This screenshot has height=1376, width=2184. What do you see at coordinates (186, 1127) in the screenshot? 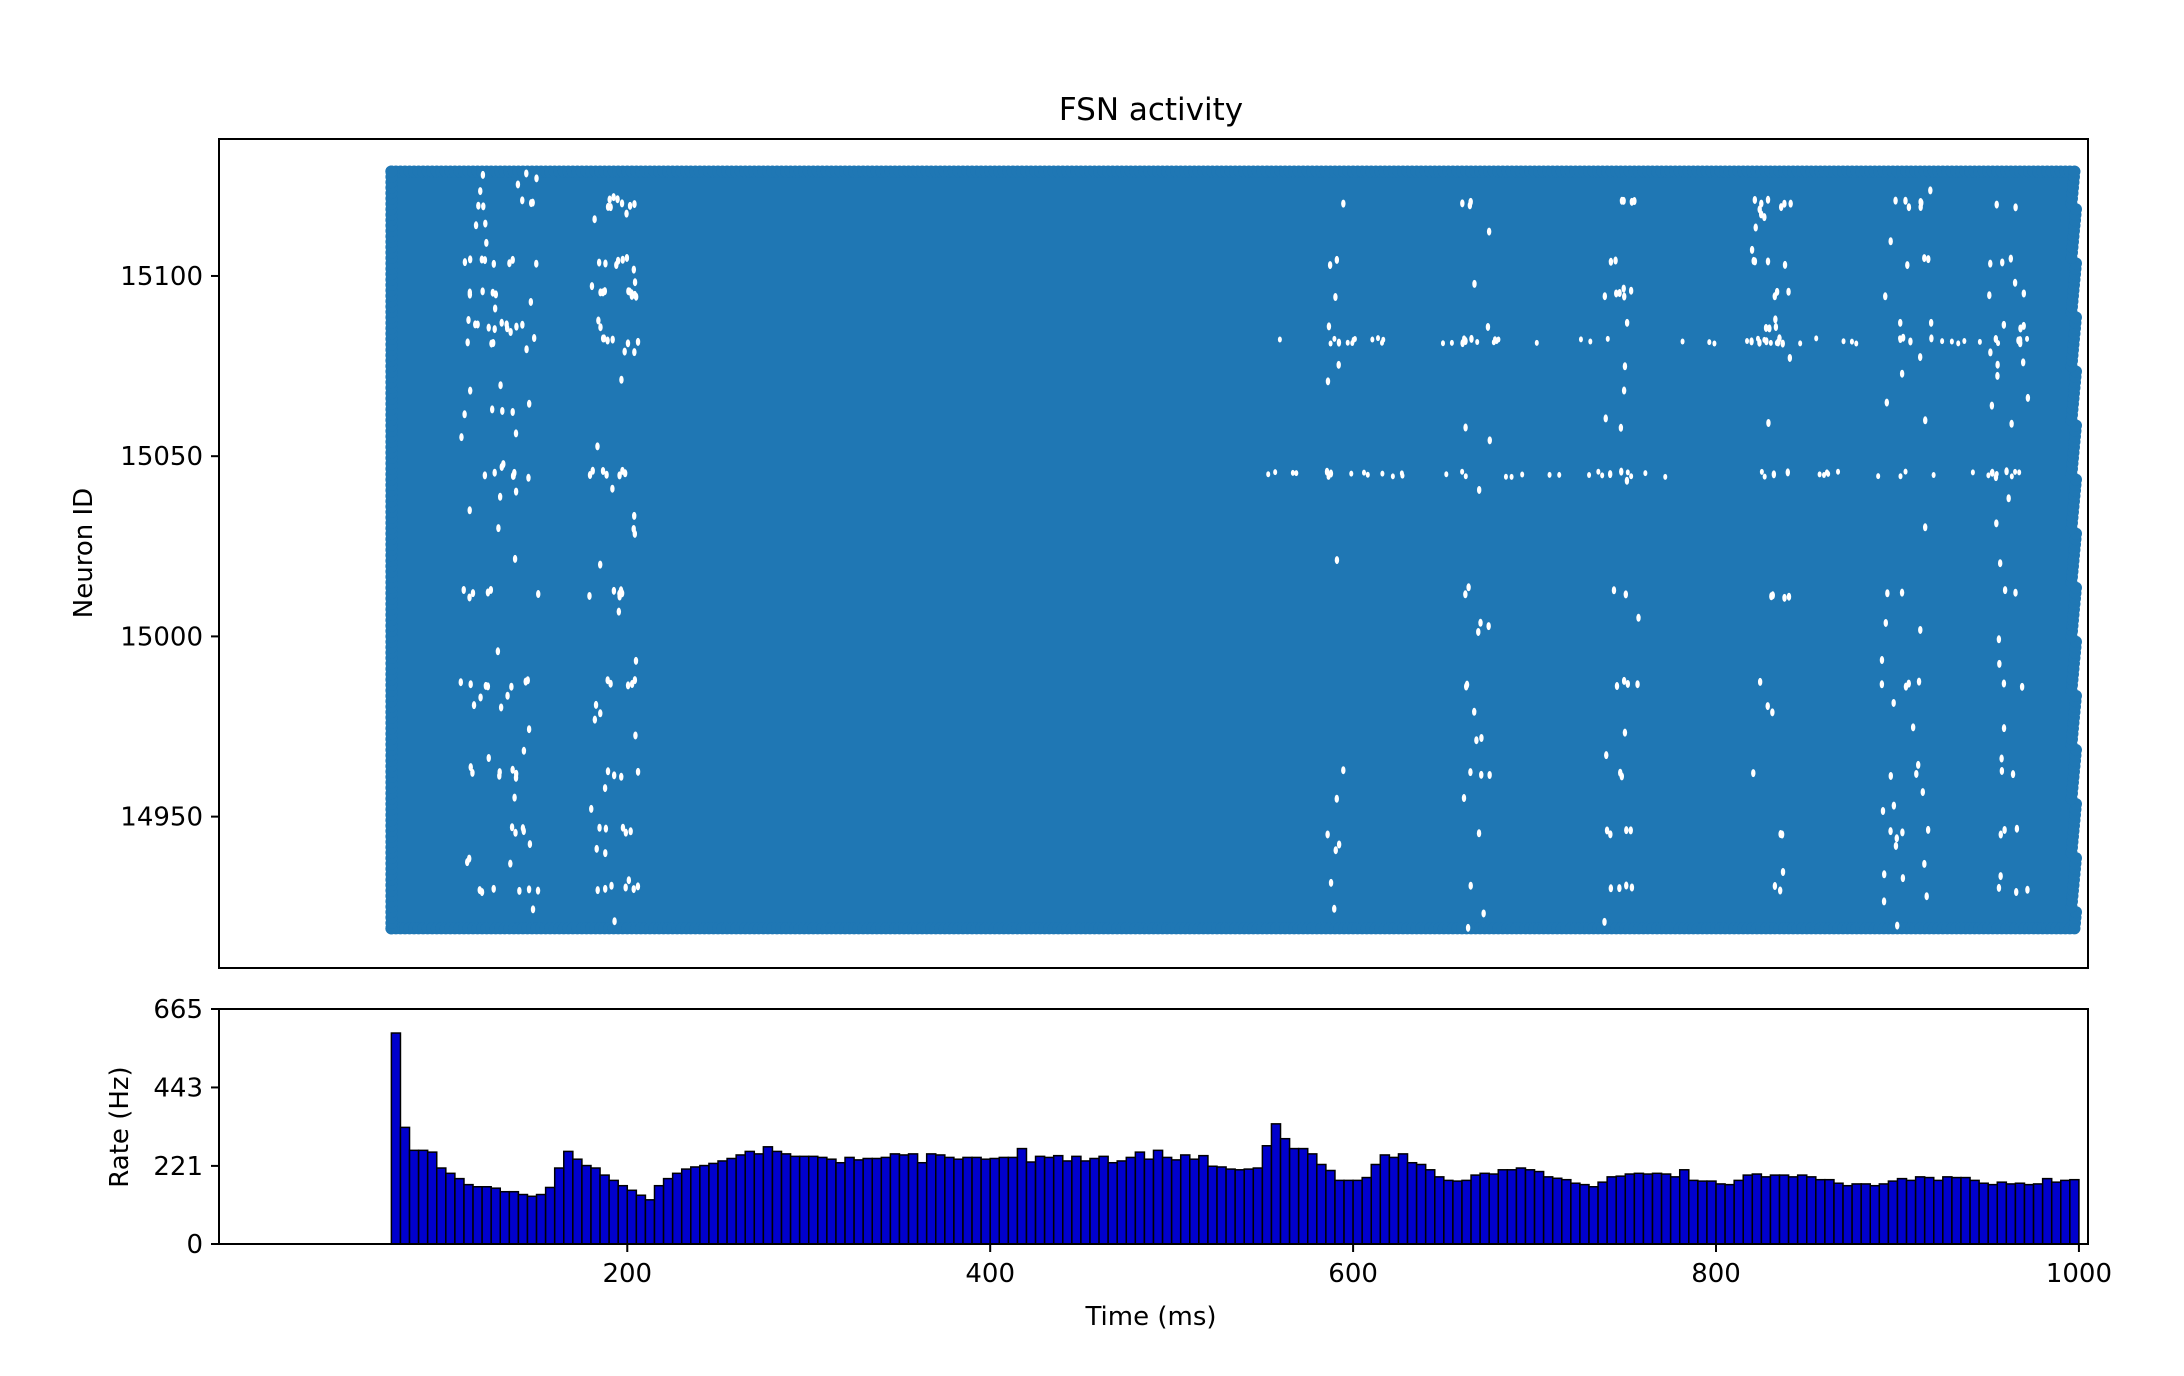
I see `histogram-y-ticks: 0 221 443 665` at bounding box center [186, 1127].